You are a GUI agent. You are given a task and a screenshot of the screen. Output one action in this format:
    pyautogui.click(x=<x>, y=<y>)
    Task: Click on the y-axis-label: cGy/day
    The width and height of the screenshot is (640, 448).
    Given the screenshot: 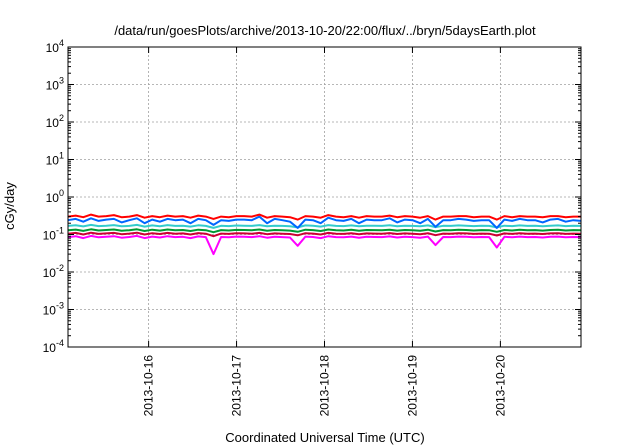 What is the action you would take?
    pyautogui.click(x=9, y=206)
    